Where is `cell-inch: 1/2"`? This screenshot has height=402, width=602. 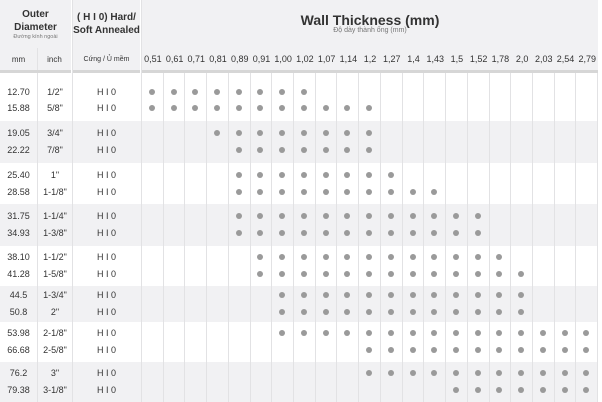
cell-inch: 1/2" is located at coordinates (55, 92).